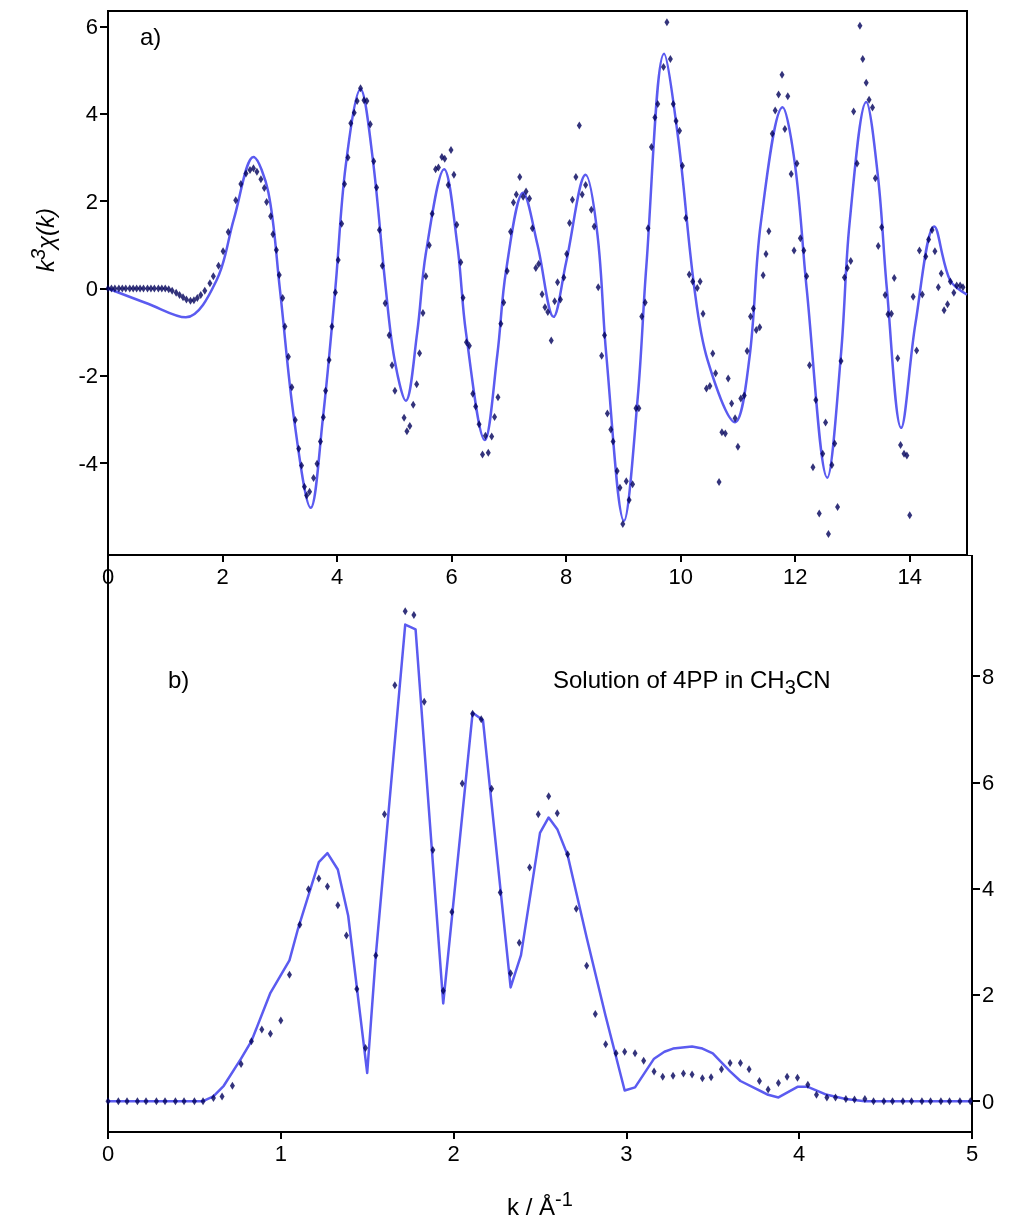  What do you see at coordinates (972, 1153) in the screenshot?
I see `x-tick-label: 5` at bounding box center [972, 1153].